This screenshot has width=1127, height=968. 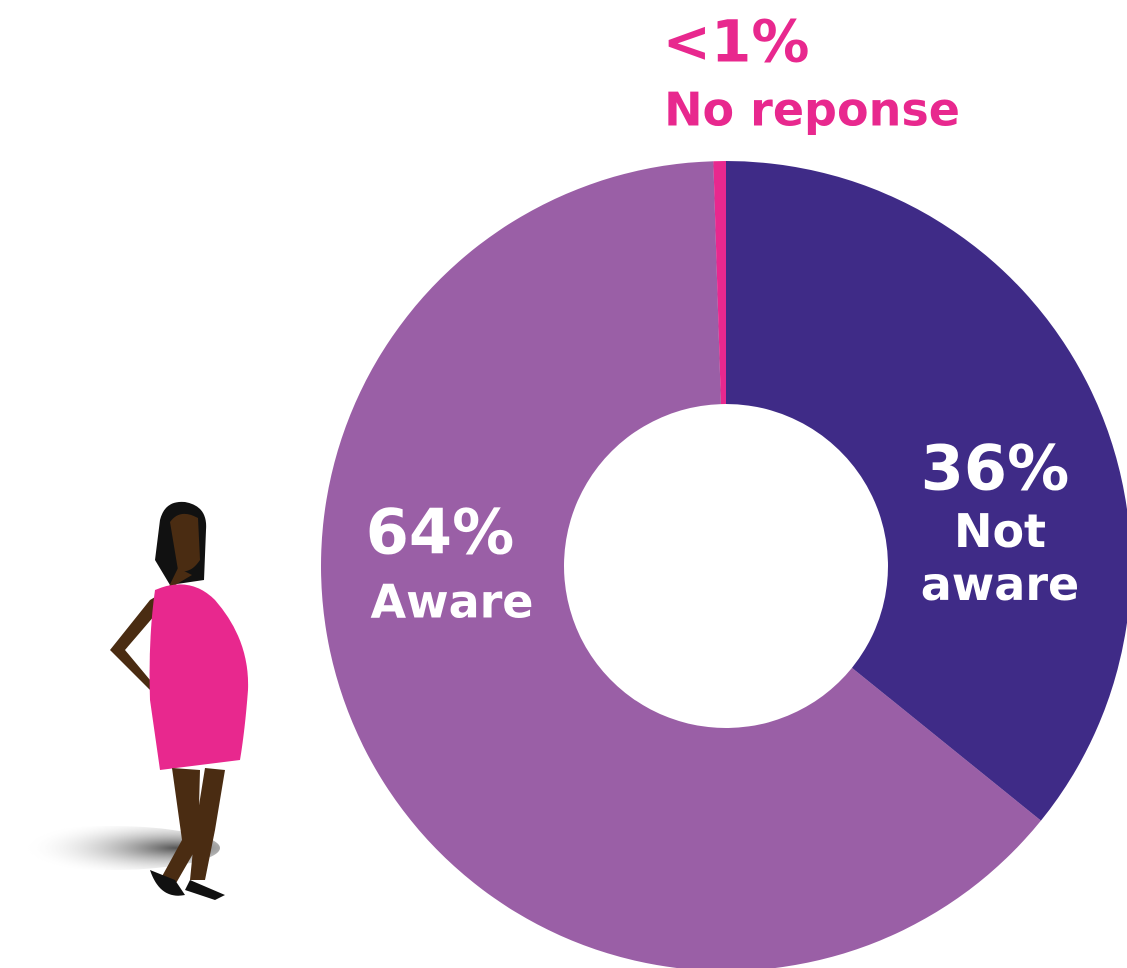 I want to click on category-label: No reponse, so click(x=812, y=109).